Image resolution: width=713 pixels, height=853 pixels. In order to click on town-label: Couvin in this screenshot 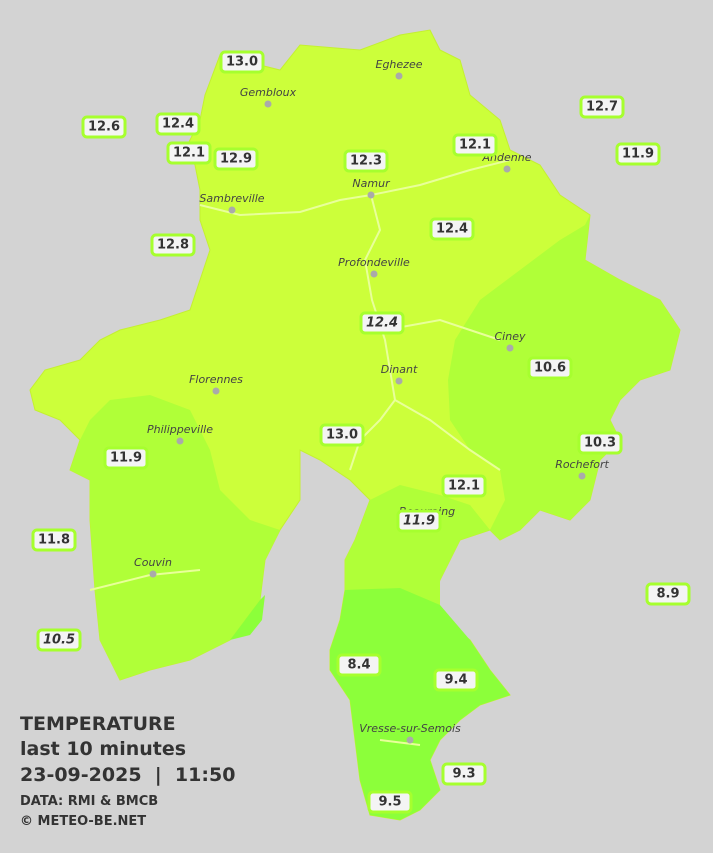, I will do `click(153, 562)`.